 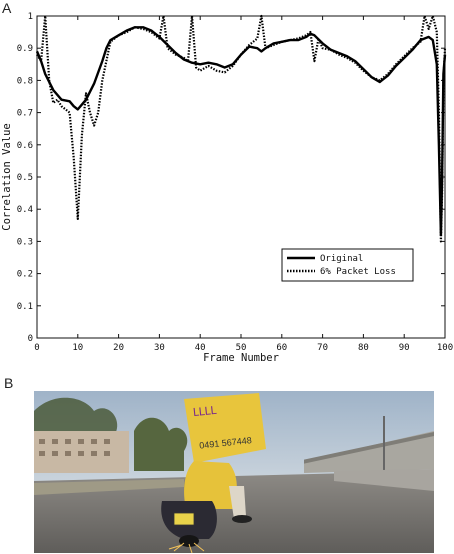 What do you see at coordinates (25, 178) in the screenshot?
I see `y-tick-label: 0.5` at bounding box center [25, 178].